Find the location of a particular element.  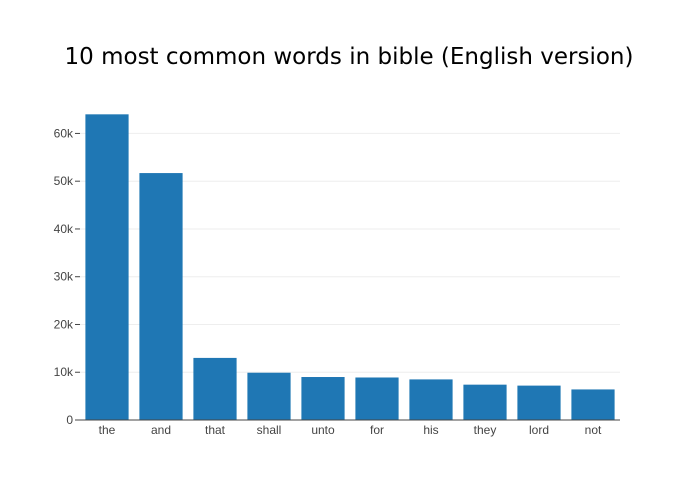

bar-not is located at coordinates (593, 404).